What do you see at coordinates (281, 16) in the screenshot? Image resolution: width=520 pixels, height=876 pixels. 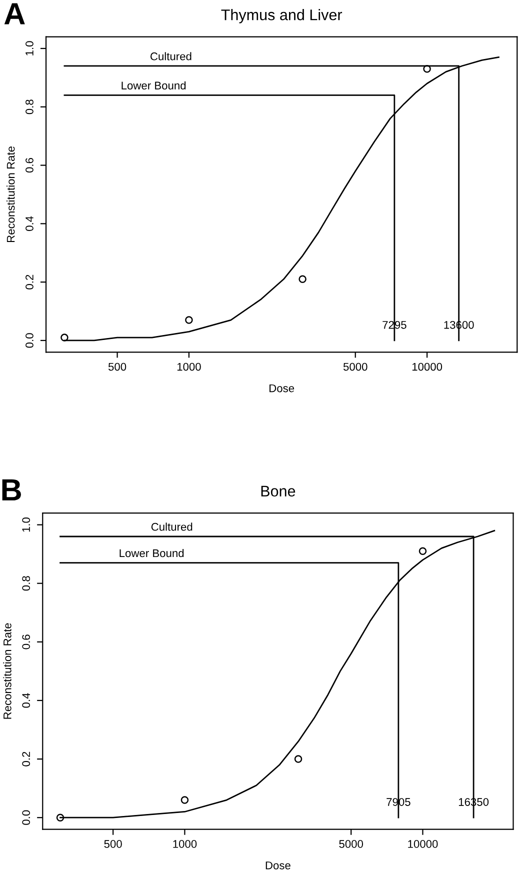 I see `chart-title: Thymus and Liver` at bounding box center [281, 16].